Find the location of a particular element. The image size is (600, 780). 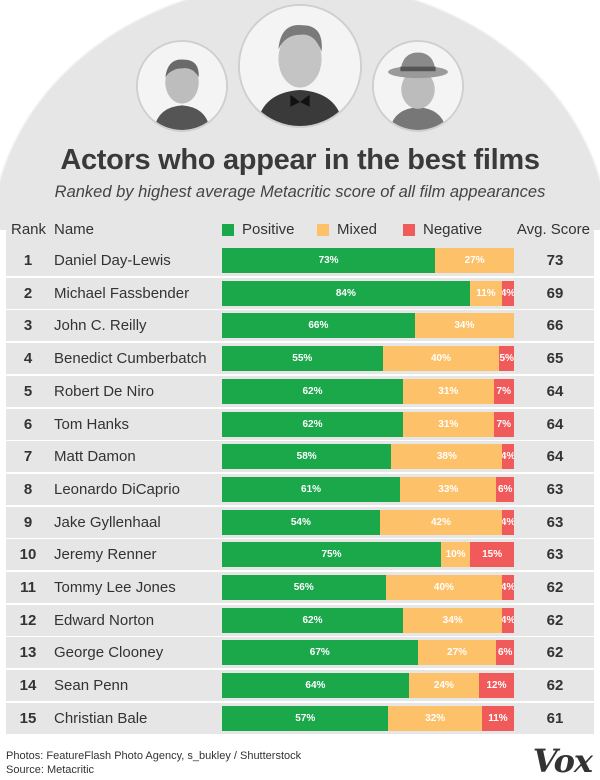

row-avg-score: 61 is located at coordinates (555, 718).